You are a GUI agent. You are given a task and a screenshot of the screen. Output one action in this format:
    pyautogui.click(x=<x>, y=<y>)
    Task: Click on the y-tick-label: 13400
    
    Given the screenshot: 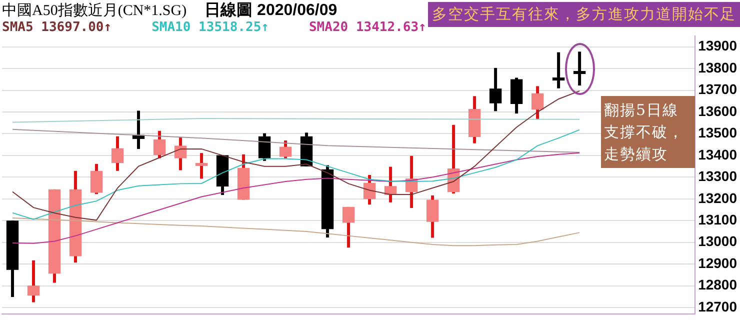 What is the action you would take?
    pyautogui.click(x=718, y=154)
    